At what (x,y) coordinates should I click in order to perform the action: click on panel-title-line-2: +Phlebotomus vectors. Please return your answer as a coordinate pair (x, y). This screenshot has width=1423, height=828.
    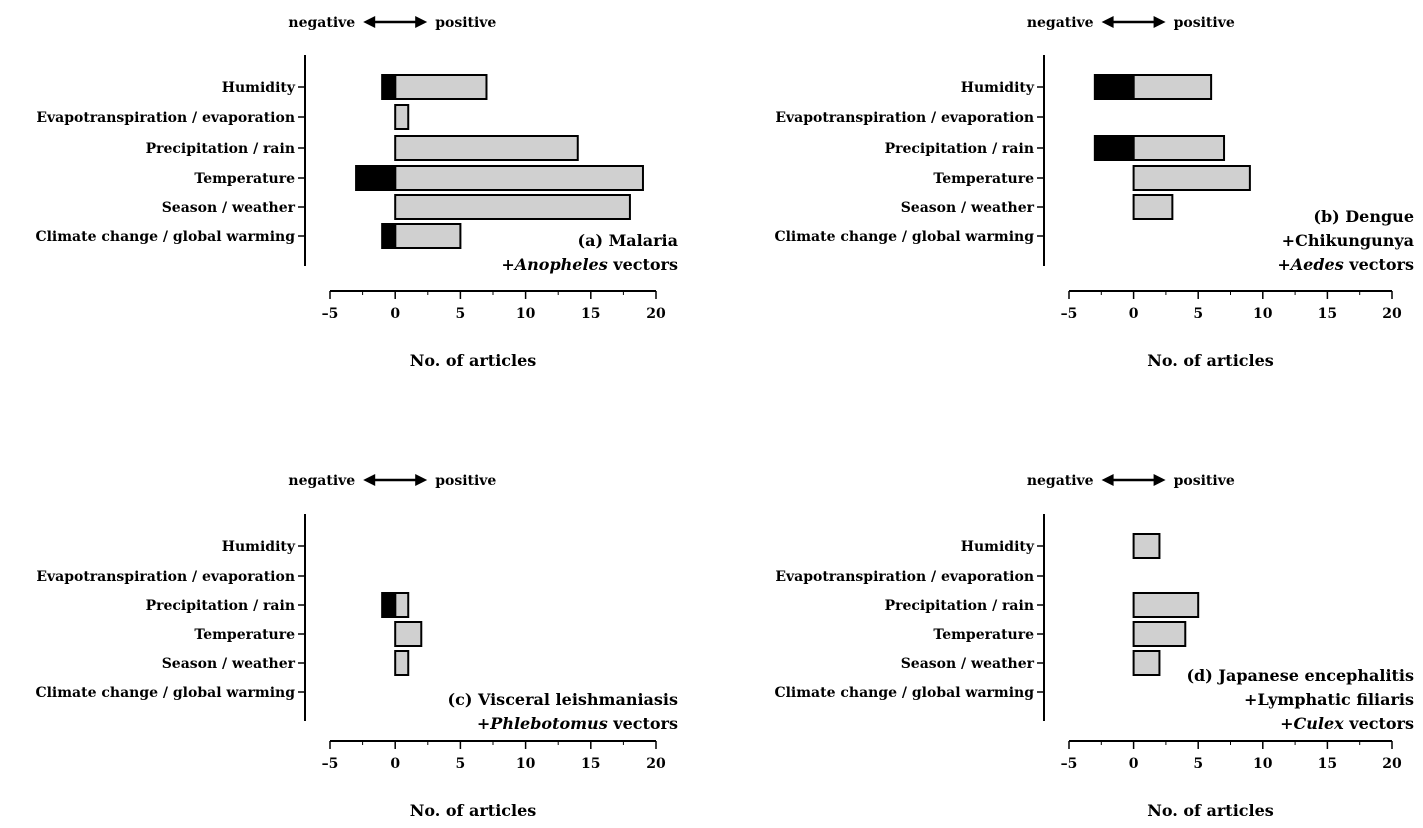
    Looking at the image, I should click on (577, 723).